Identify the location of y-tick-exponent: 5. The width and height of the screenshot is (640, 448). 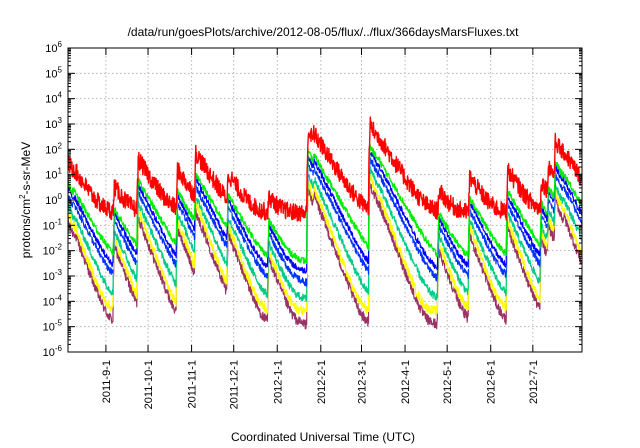
(60, 69).